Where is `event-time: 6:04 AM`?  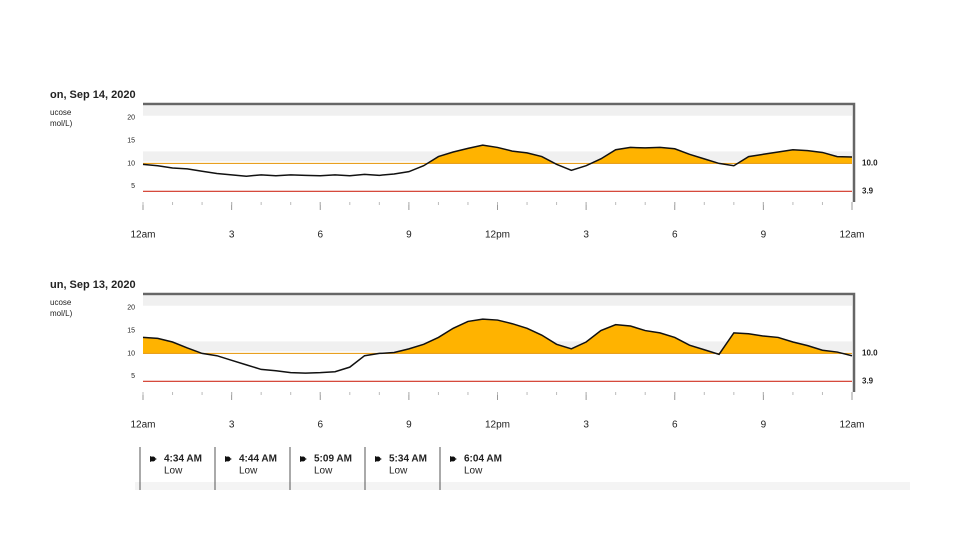
event-time: 6:04 AM is located at coordinates (483, 459).